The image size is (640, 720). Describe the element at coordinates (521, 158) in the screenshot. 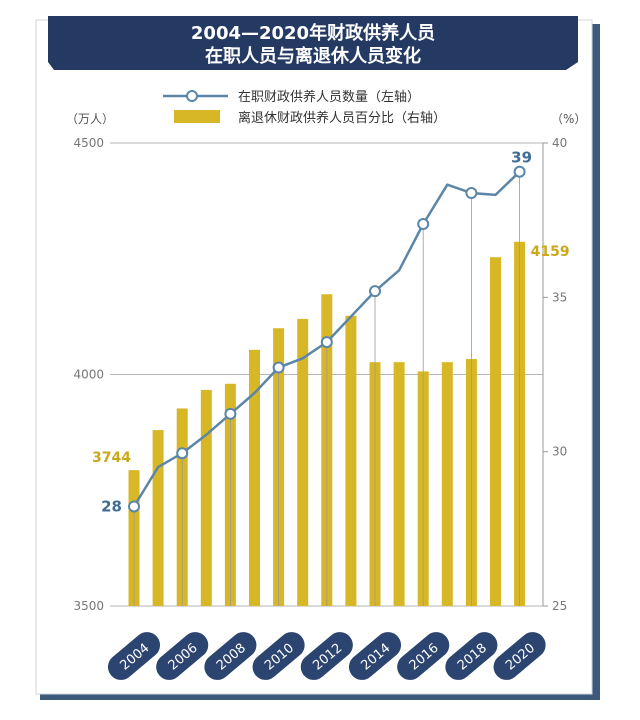

I see `line-last-label: 39` at that location.